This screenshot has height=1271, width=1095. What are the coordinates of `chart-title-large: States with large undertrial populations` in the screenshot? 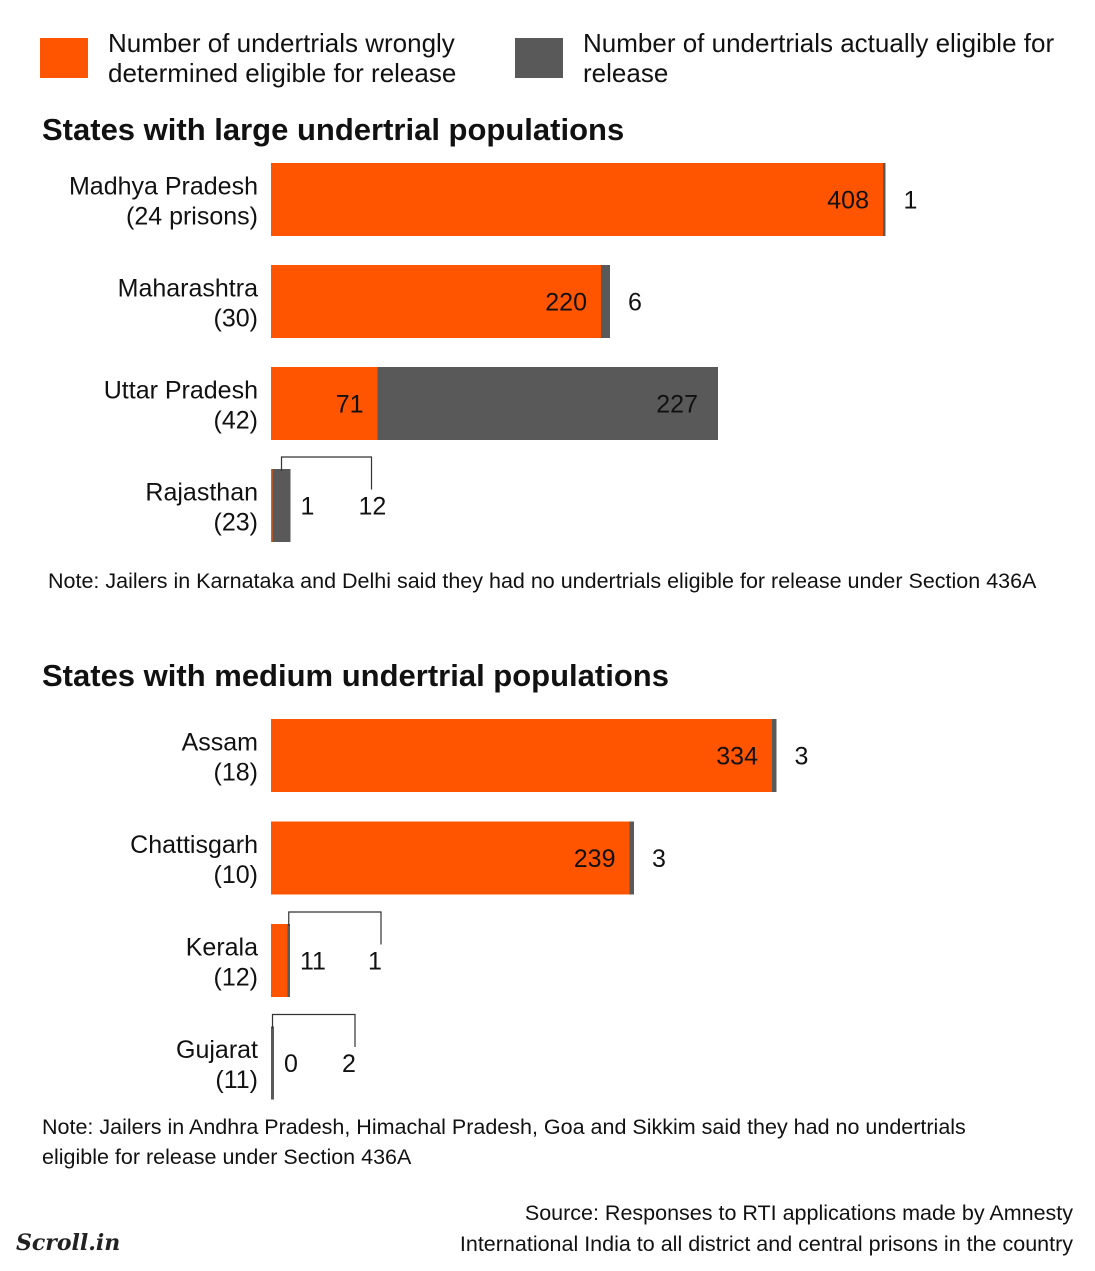 It's located at (333, 129).